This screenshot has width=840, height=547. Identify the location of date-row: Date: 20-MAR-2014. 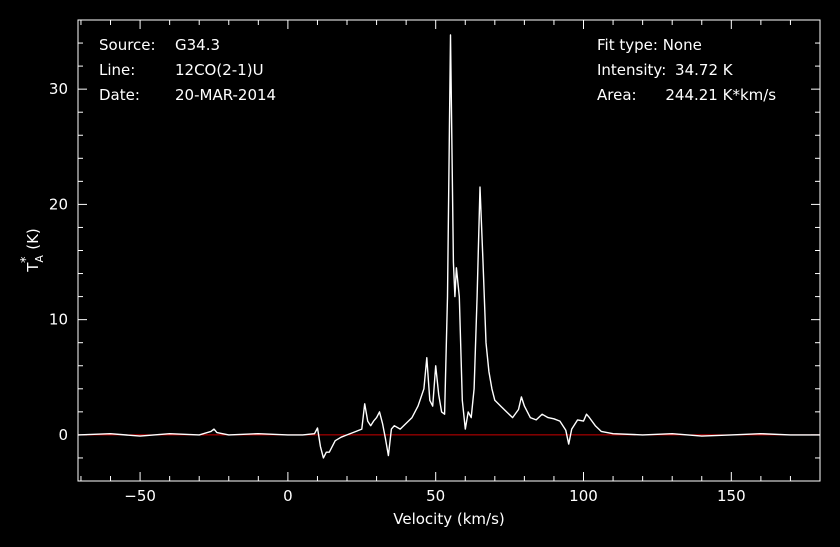
(187, 95).